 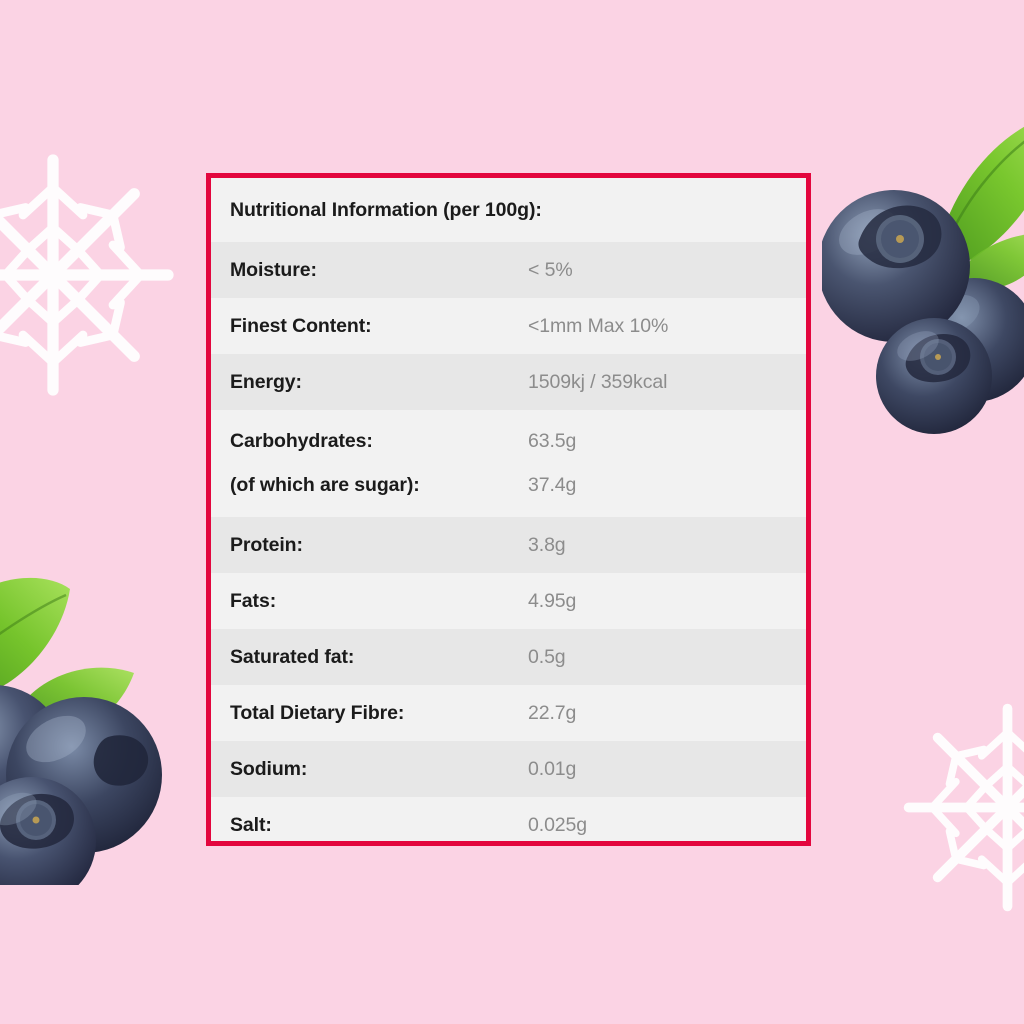 I want to click on table-row: Protein: 3.8g, so click(x=508, y=545).